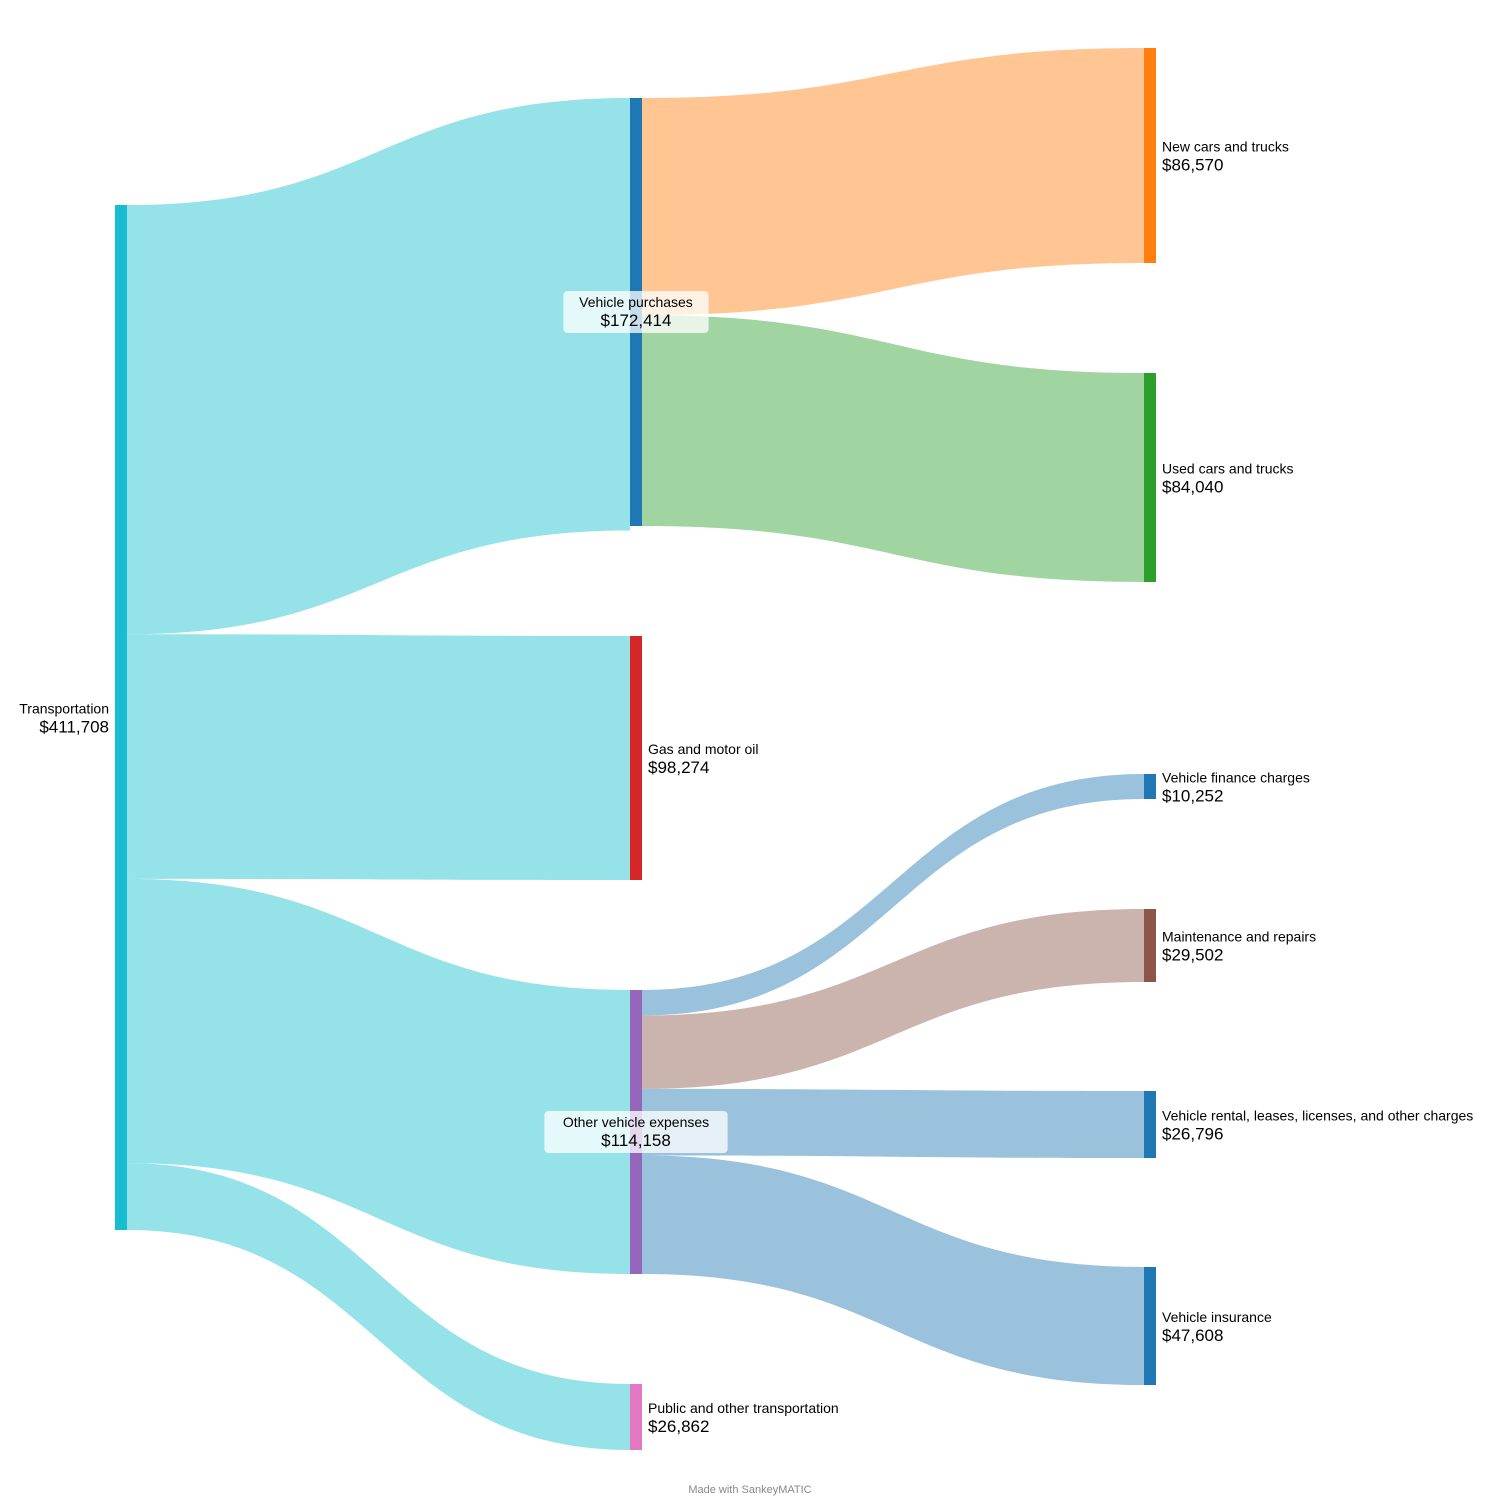 This screenshot has height=1500, width=1500. What do you see at coordinates (893, 182) in the screenshot?
I see `link-vehicle_purchases-to-new_cars` at bounding box center [893, 182].